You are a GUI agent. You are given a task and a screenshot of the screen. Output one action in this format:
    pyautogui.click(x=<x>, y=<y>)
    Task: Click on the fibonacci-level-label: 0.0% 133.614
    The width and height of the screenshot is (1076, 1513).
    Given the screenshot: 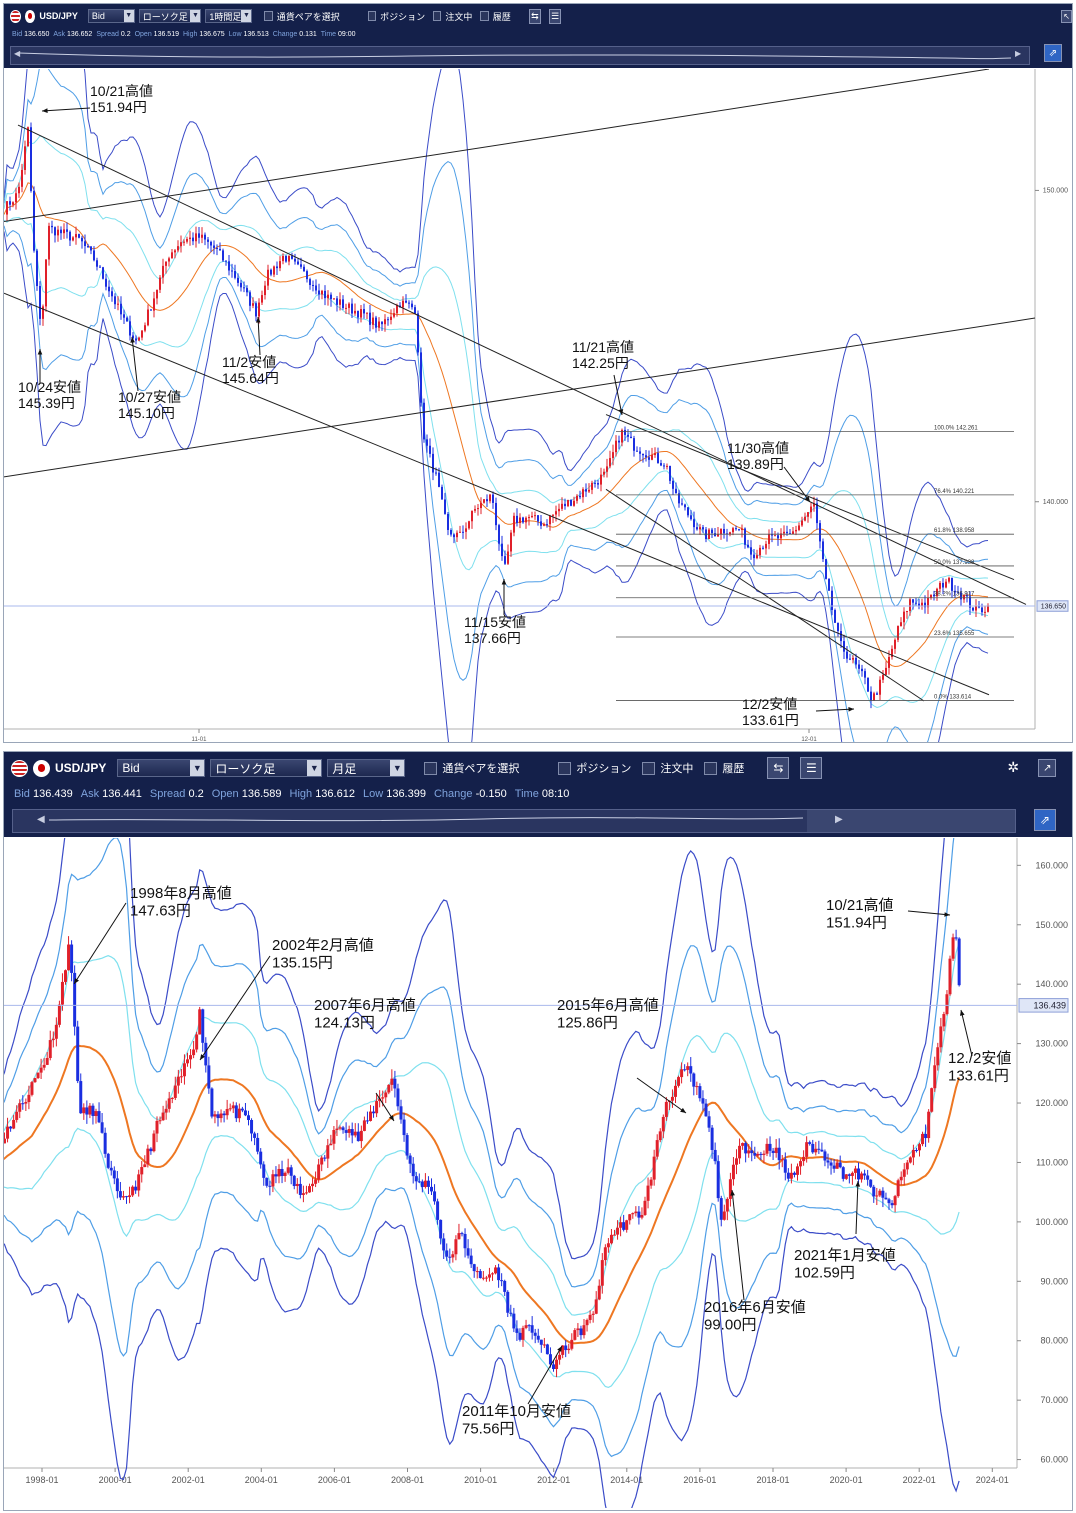 What is the action you would take?
    pyautogui.click(x=953, y=698)
    